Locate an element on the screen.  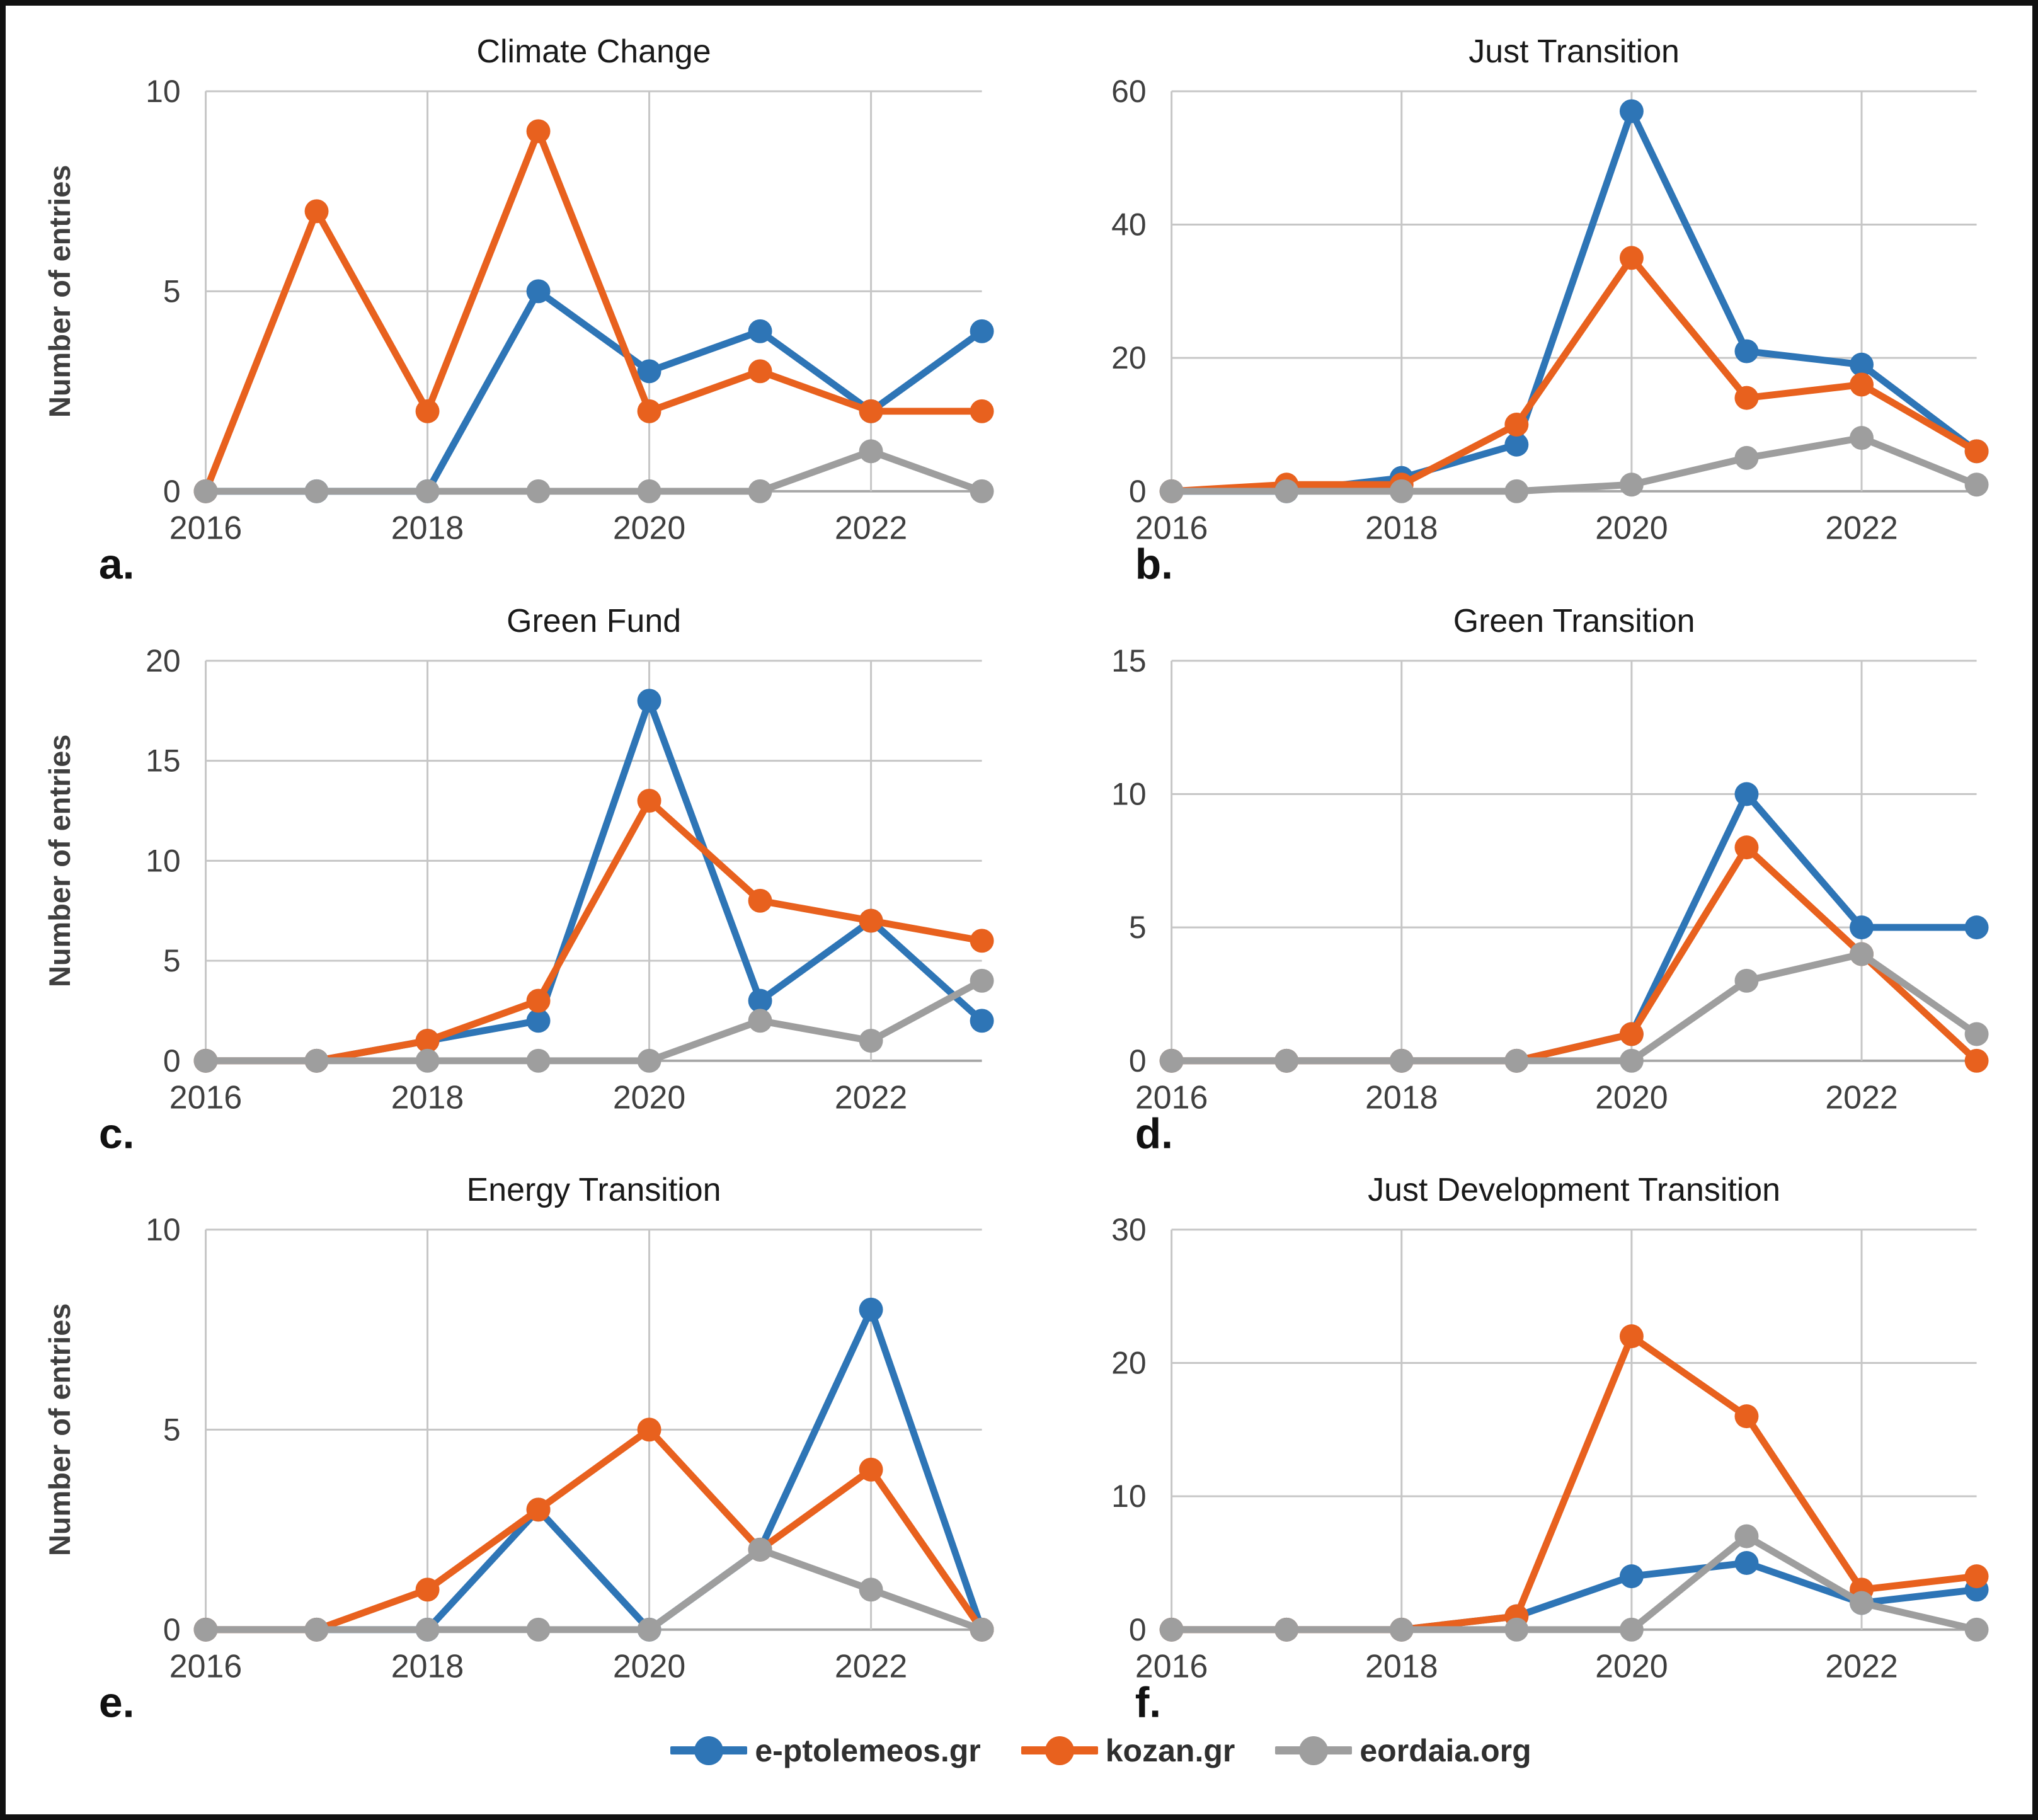
chart-title: Energy Transition is located at coordinates (594, 1190).